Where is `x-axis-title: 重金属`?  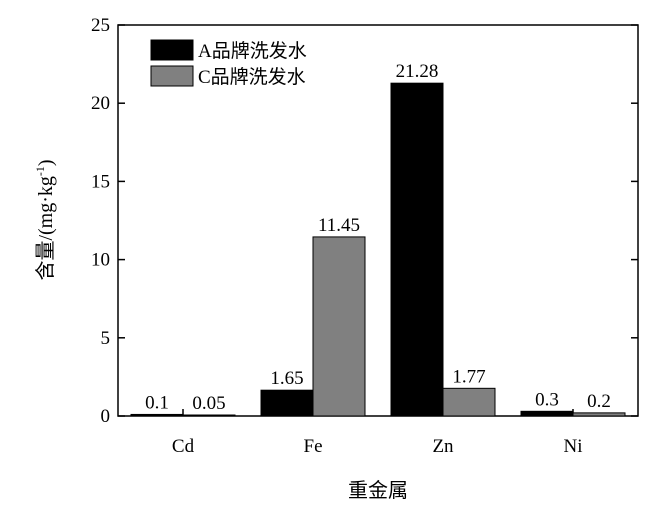
x-axis-title: 重金属 is located at coordinates (378, 490).